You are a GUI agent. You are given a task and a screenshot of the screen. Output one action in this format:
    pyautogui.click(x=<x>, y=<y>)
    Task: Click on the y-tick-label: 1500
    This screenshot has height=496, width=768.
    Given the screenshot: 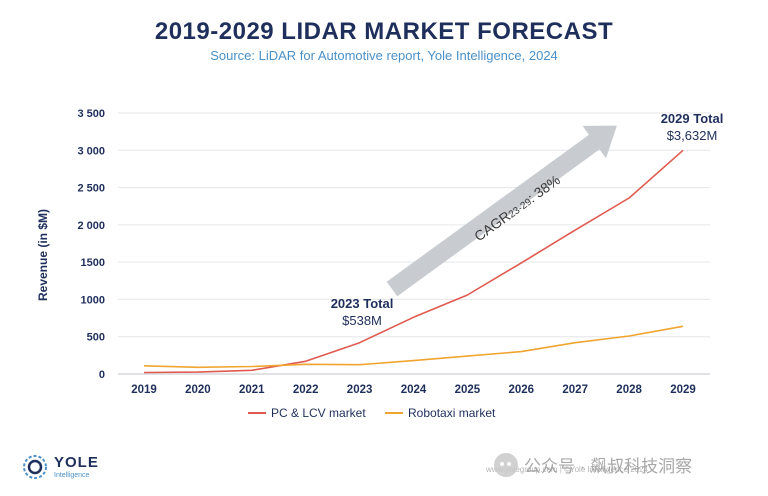 What is the action you would take?
    pyautogui.click(x=93, y=263)
    